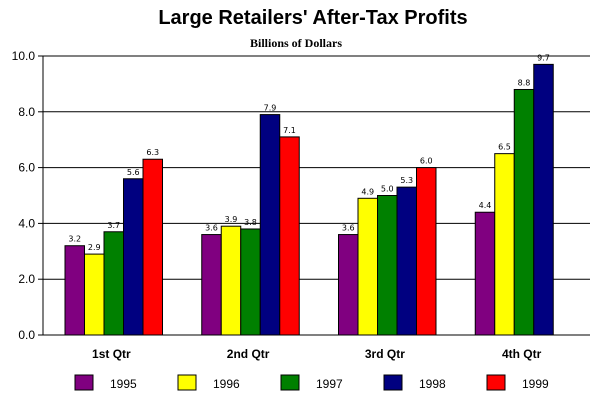 Image resolution: width=600 pixels, height=400 pixels. What do you see at coordinates (250, 222) in the screenshot?
I see `data-label: 3.8` at bounding box center [250, 222].